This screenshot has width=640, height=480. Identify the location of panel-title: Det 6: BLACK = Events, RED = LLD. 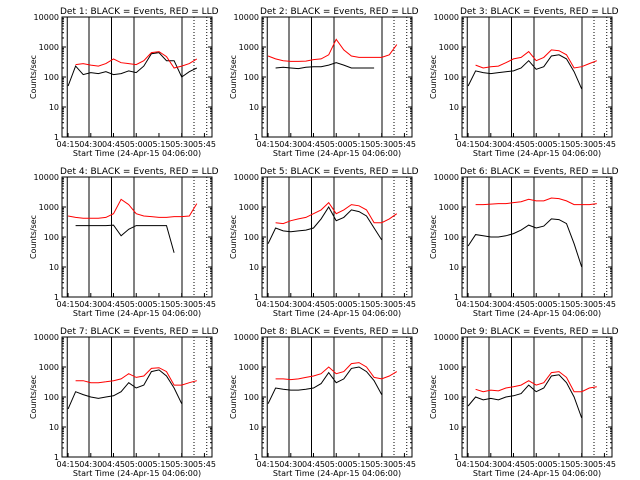
(539, 172).